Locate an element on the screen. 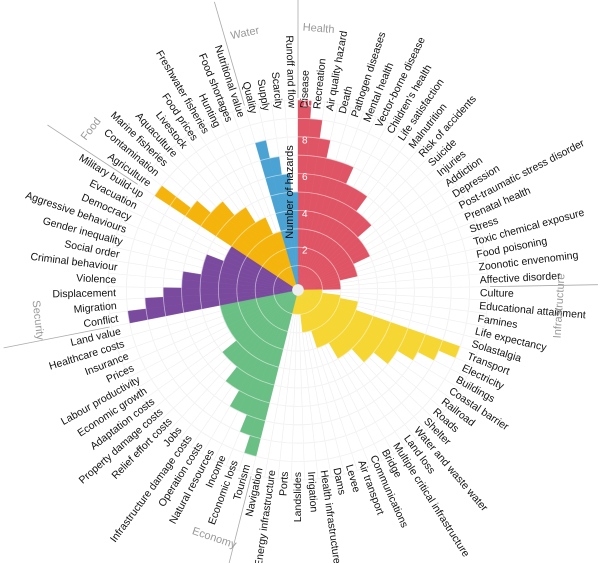 The height and width of the screenshot is (563, 600). group-label: Infrastructure is located at coordinates (560, 305).